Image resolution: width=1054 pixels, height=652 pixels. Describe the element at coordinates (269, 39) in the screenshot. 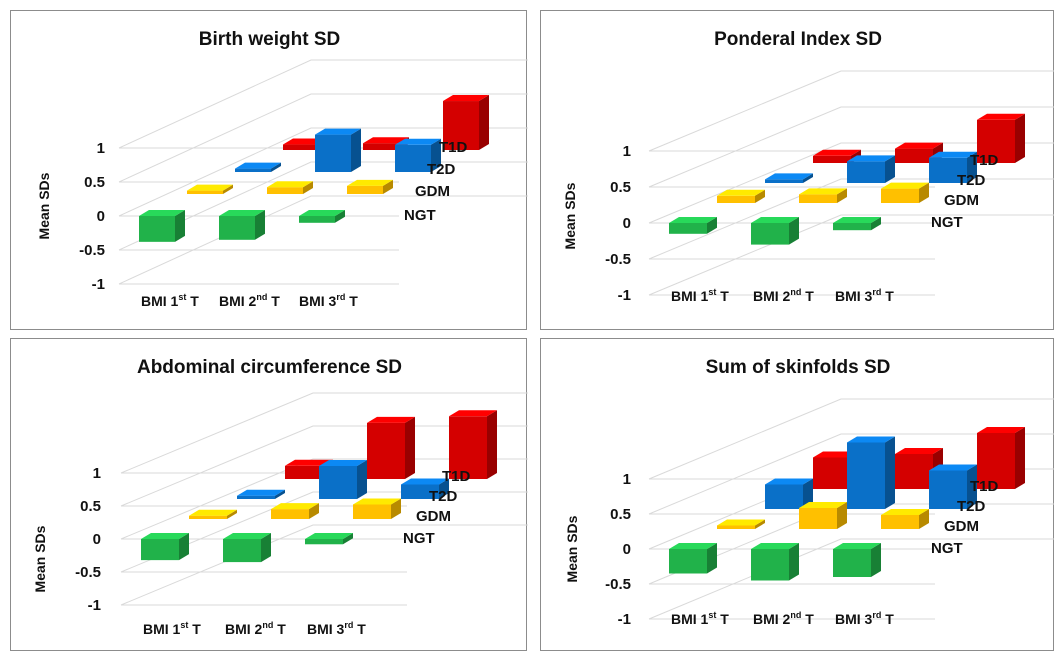

I see `chart-title: Birth weight SD` at that location.